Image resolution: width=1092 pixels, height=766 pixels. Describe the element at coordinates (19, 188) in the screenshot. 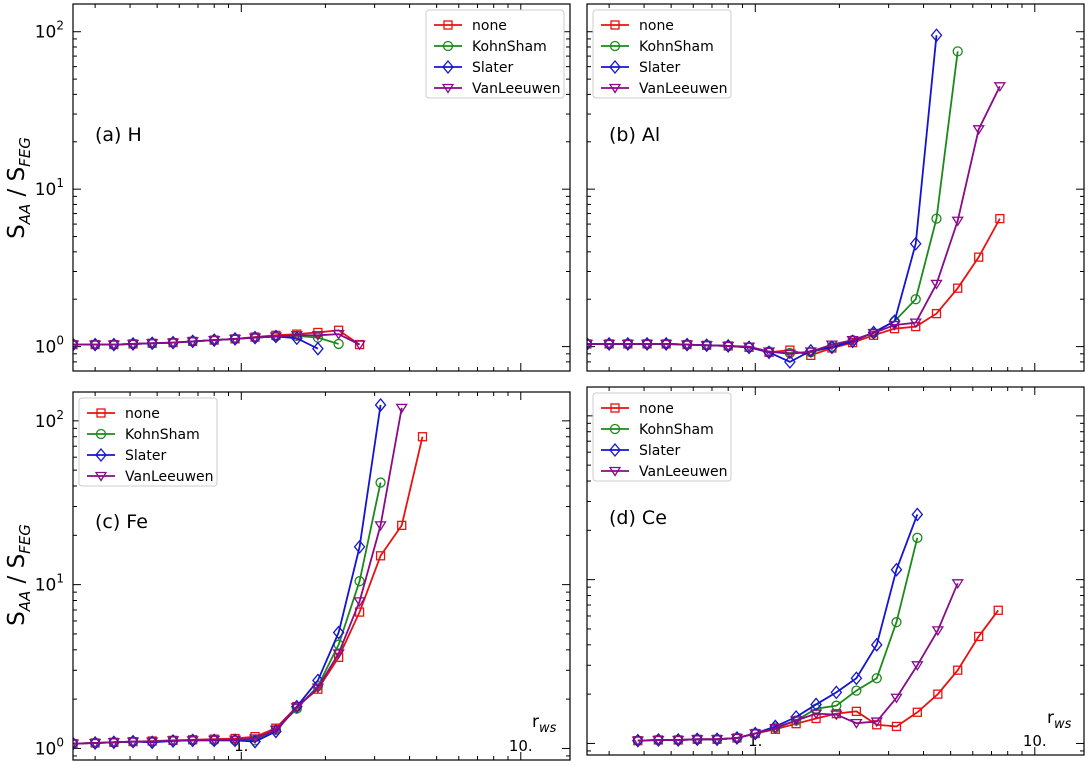

I see `ylabel-top: SAA / SFEG` at that location.